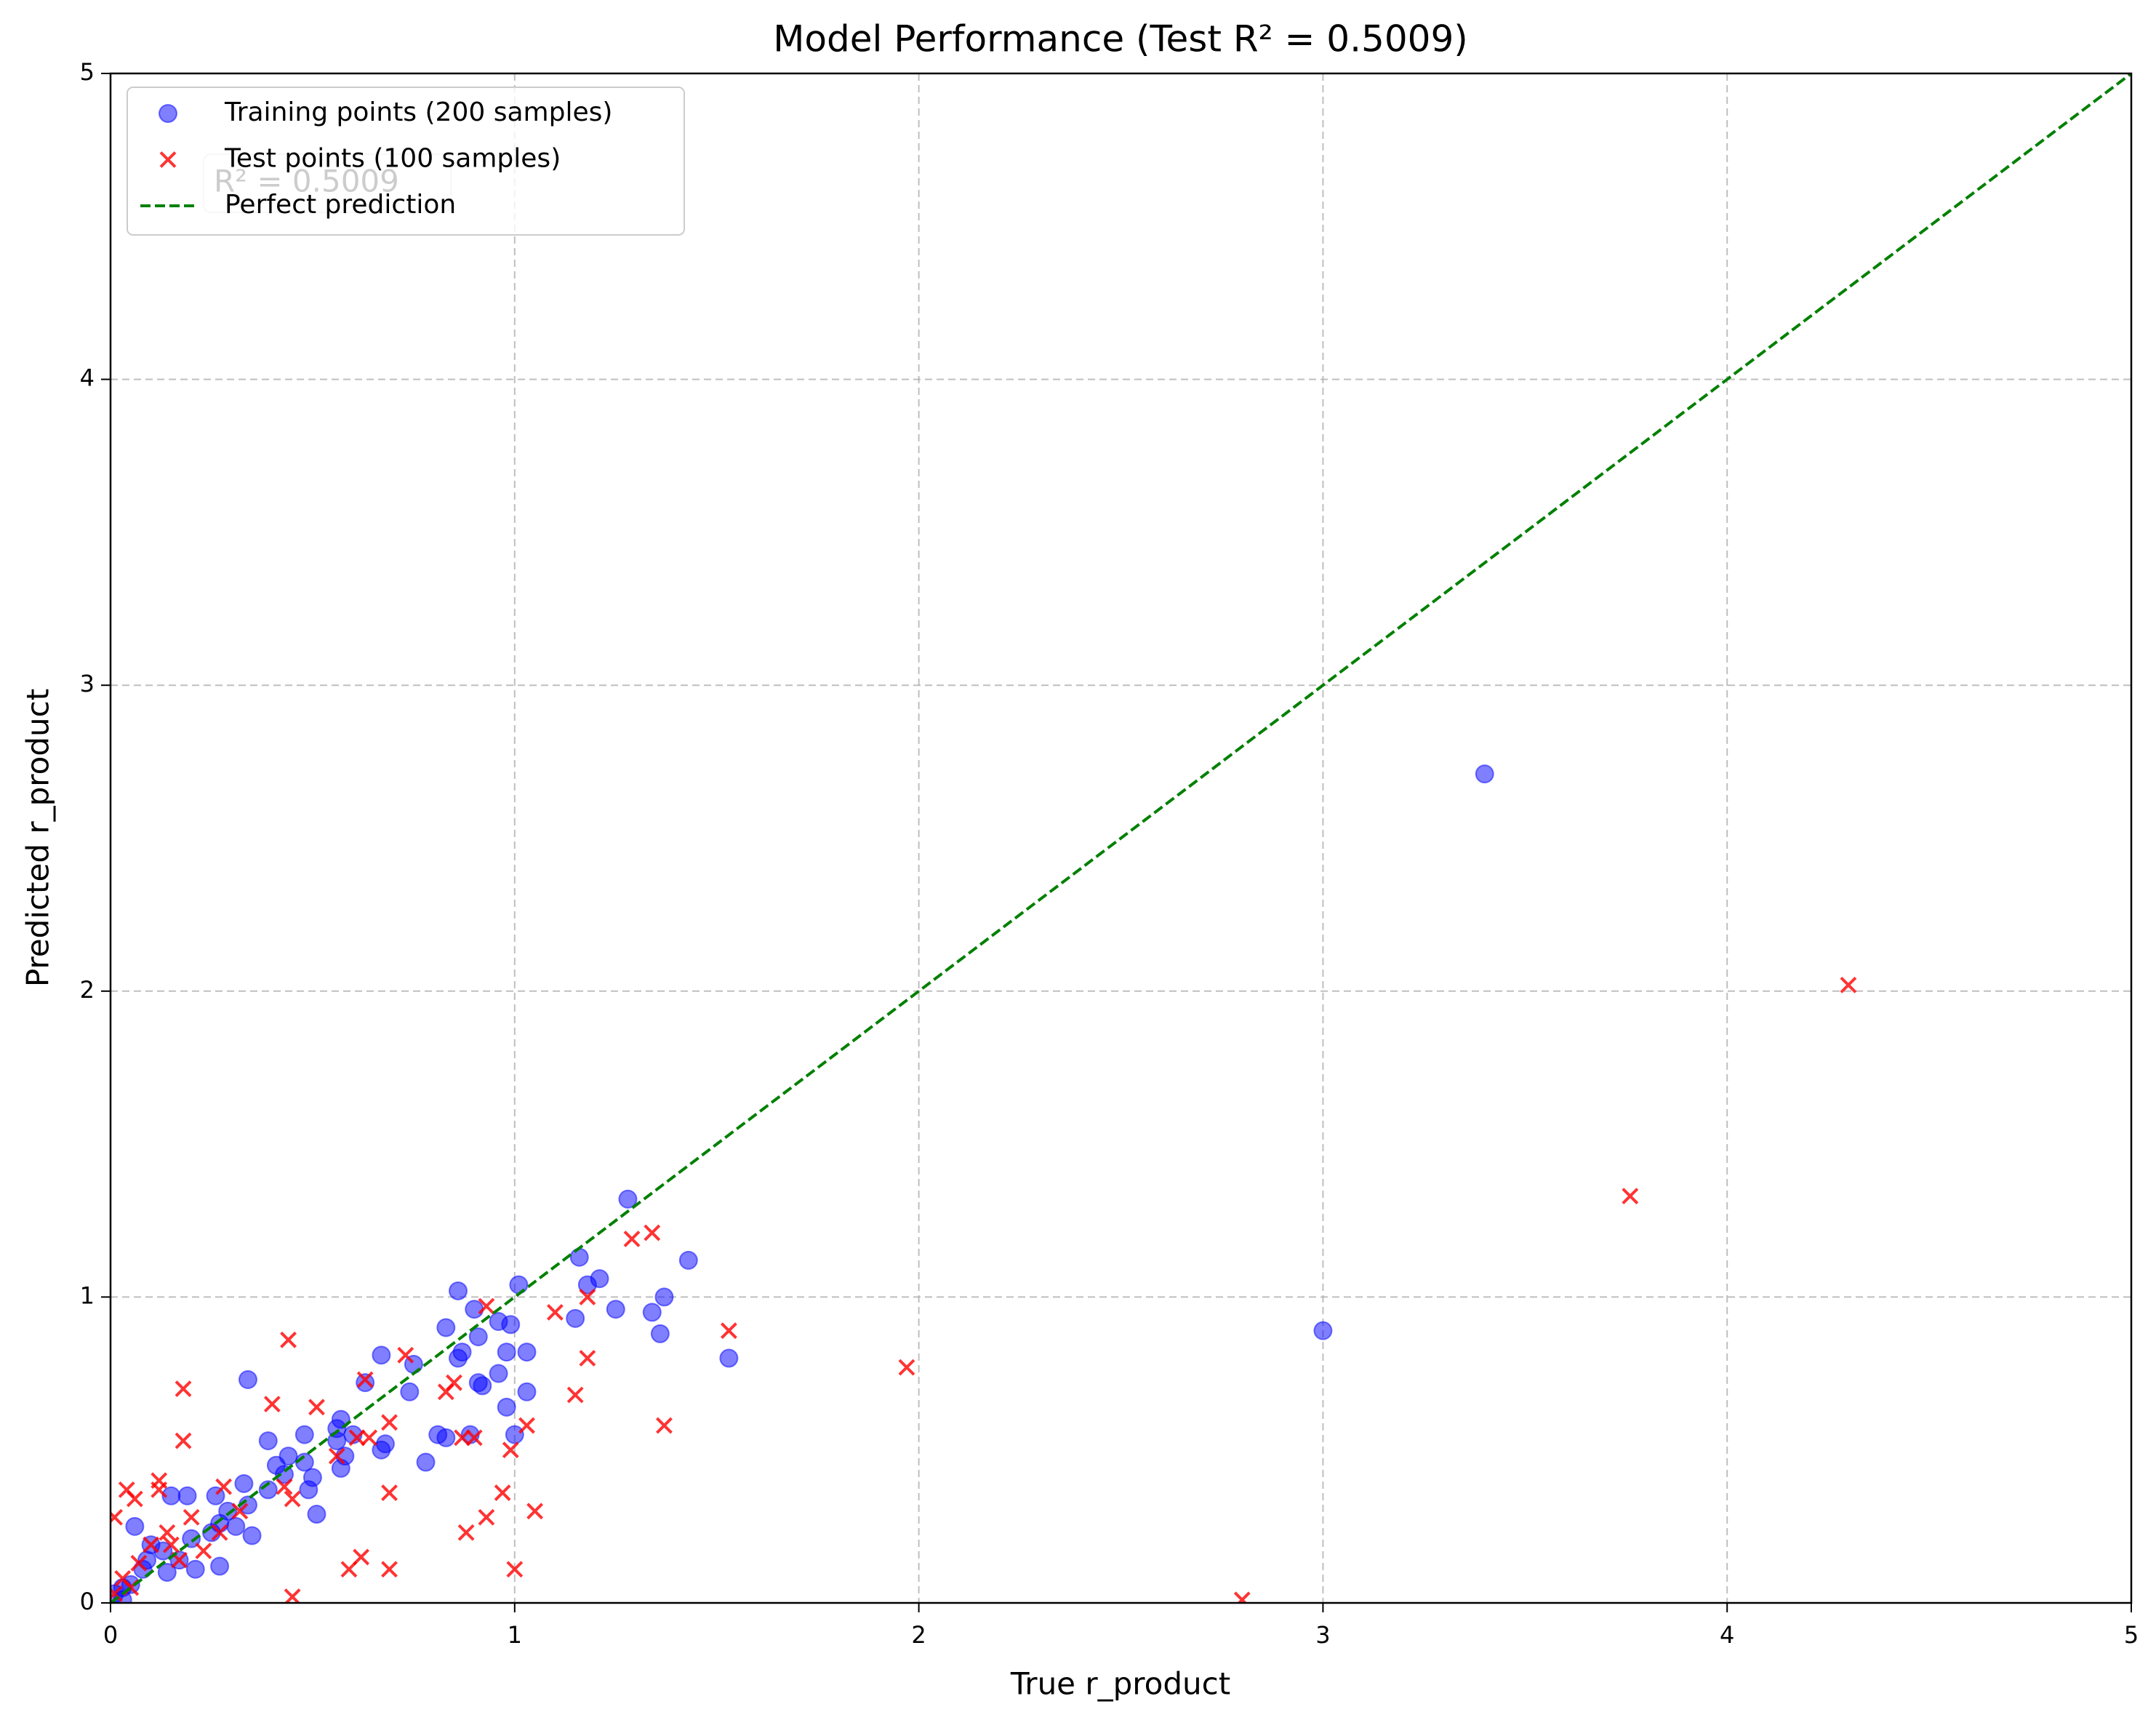 The width and height of the screenshot is (2156, 1720). Describe the element at coordinates (87, 1295) in the screenshot. I see `y-tick-label: 1` at that location.